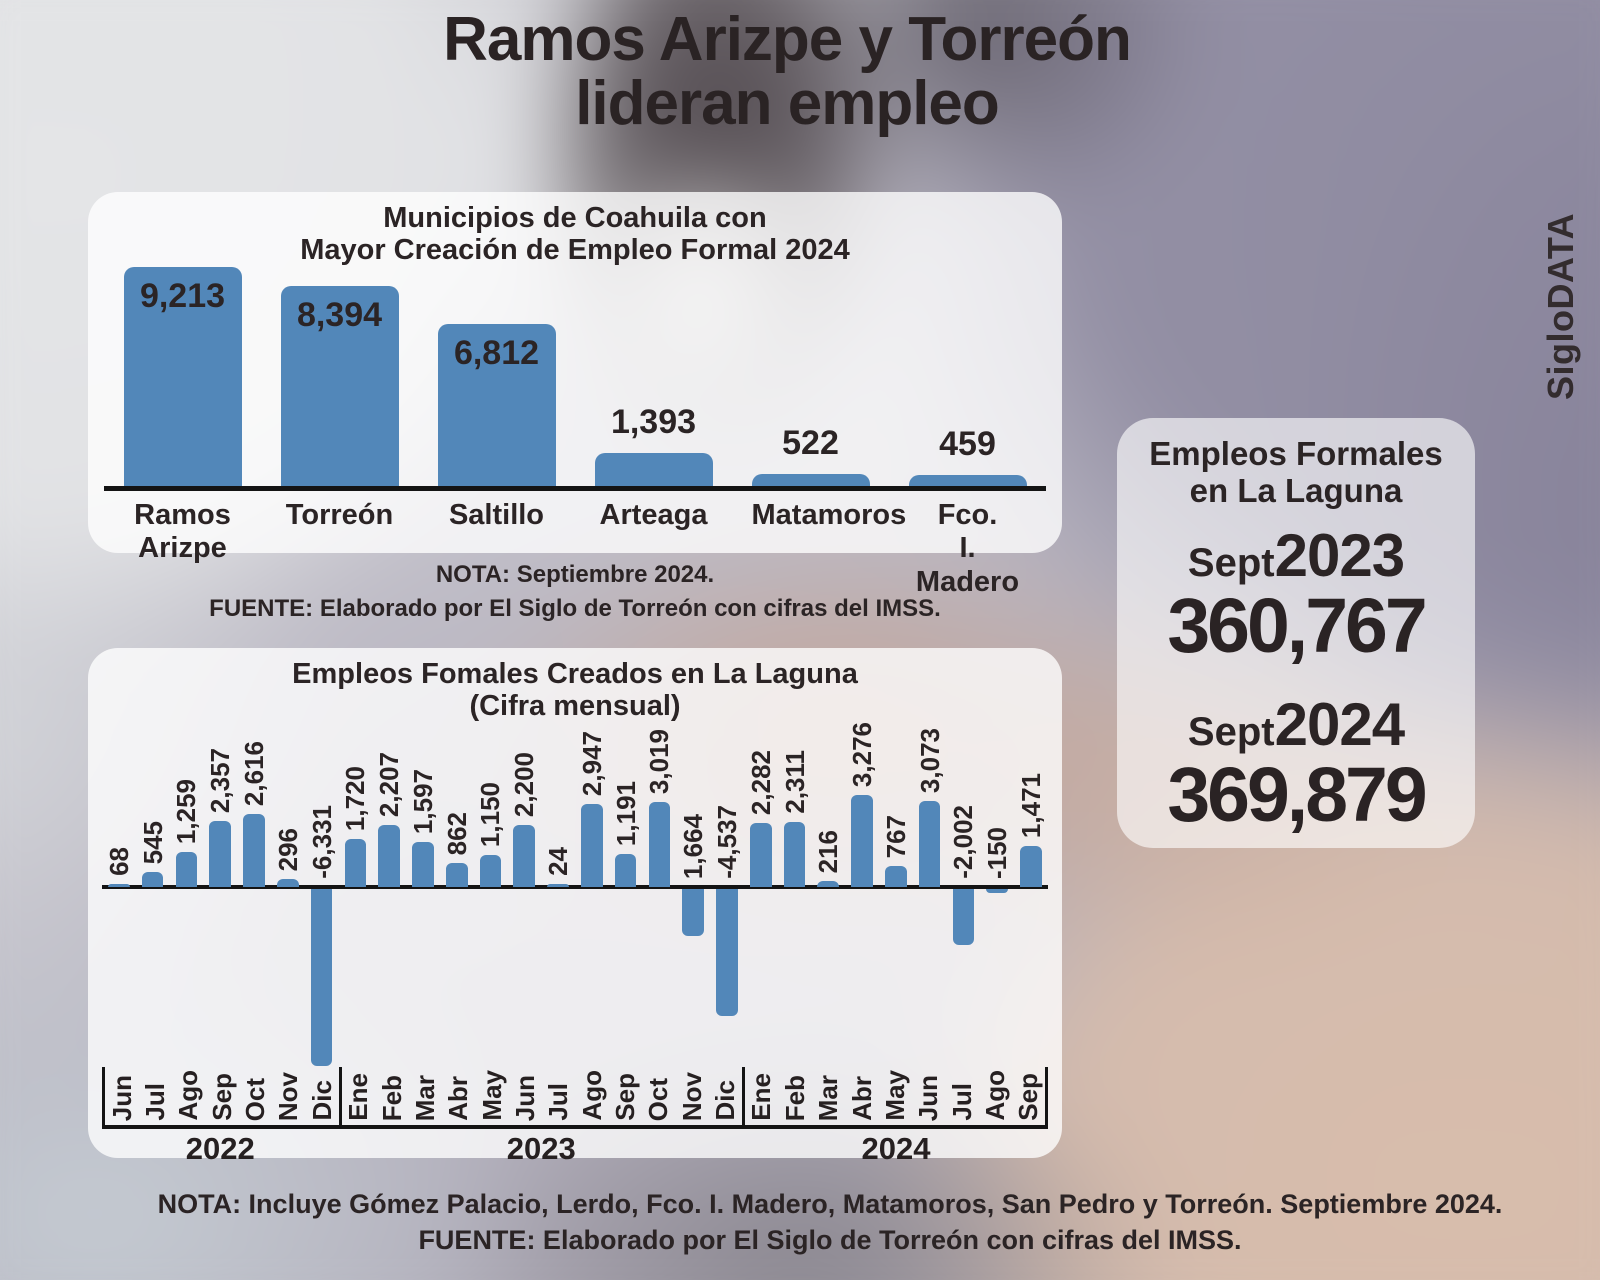 Image resolution: width=1600 pixels, height=1280 pixels. Describe the element at coordinates (653, 514) in the screenshot. I see `bar-category-label: Arteaga` at that location.